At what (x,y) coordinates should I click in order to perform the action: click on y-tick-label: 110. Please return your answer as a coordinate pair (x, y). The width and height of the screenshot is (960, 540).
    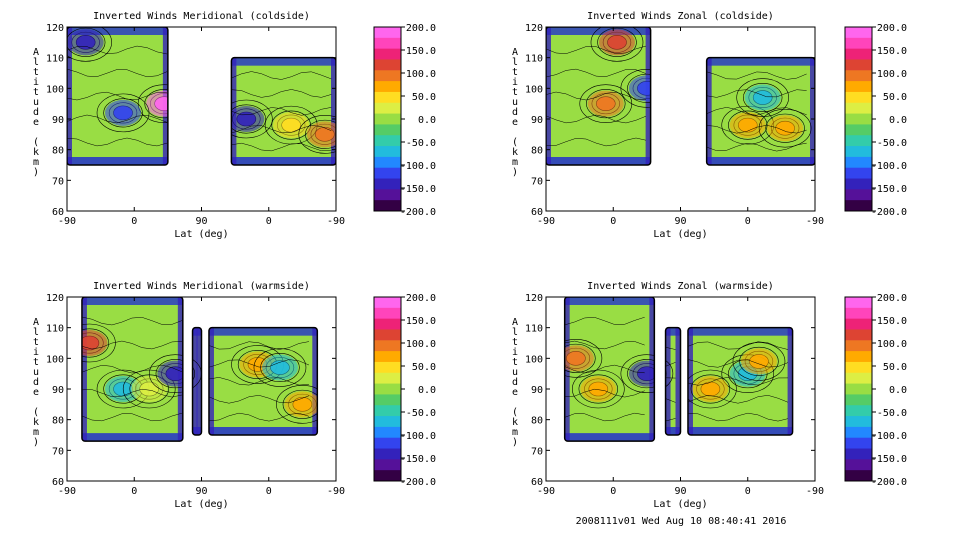
    Looking at the image, I should click on (534, 329).